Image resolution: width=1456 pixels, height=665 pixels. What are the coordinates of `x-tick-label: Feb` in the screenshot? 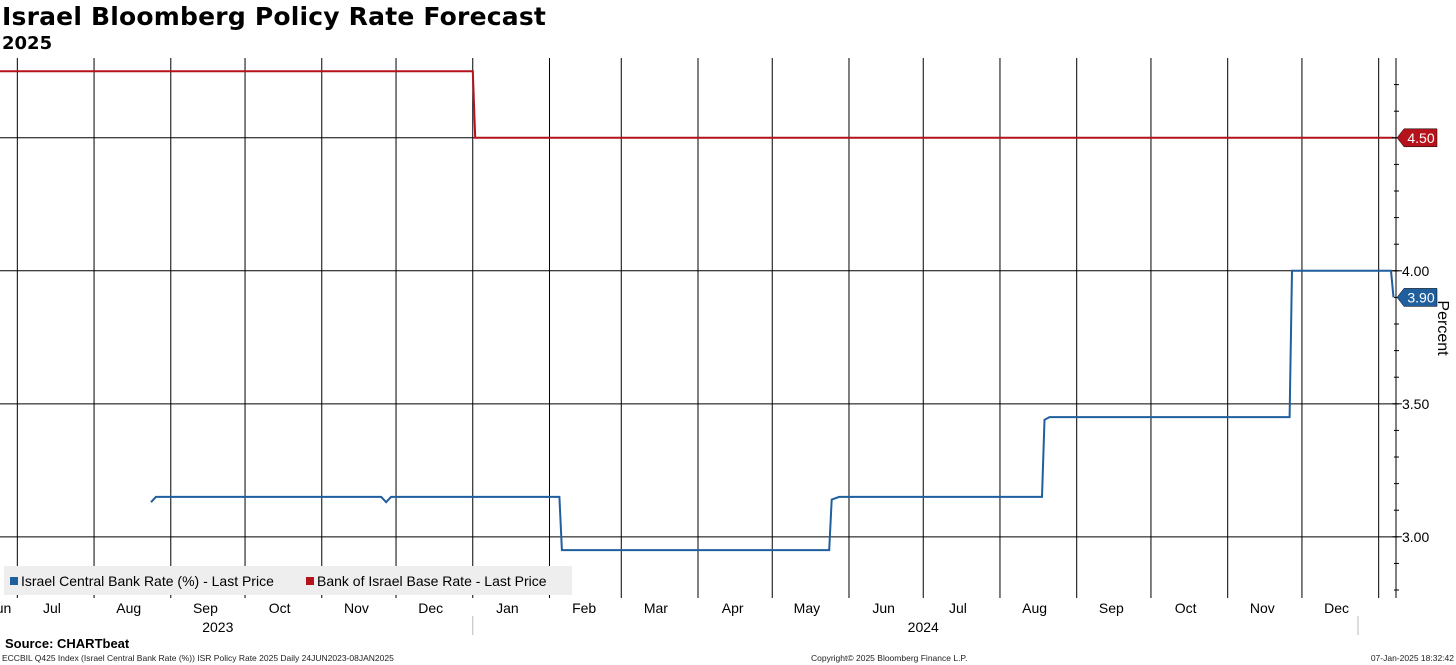 It's located at (584, 608).